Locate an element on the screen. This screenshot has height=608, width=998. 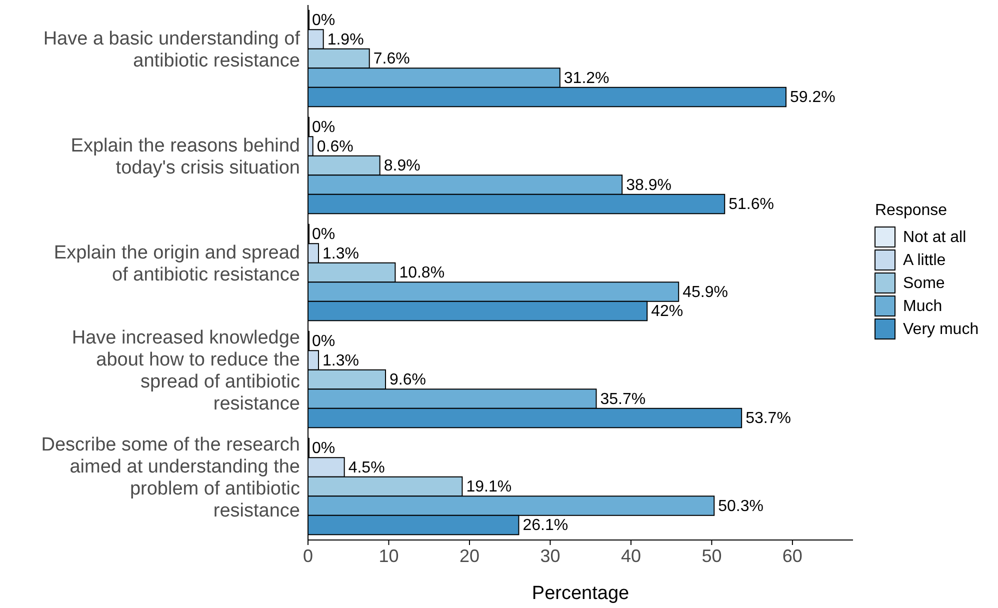
legend-label: Much is located at coordinates (922, 307).